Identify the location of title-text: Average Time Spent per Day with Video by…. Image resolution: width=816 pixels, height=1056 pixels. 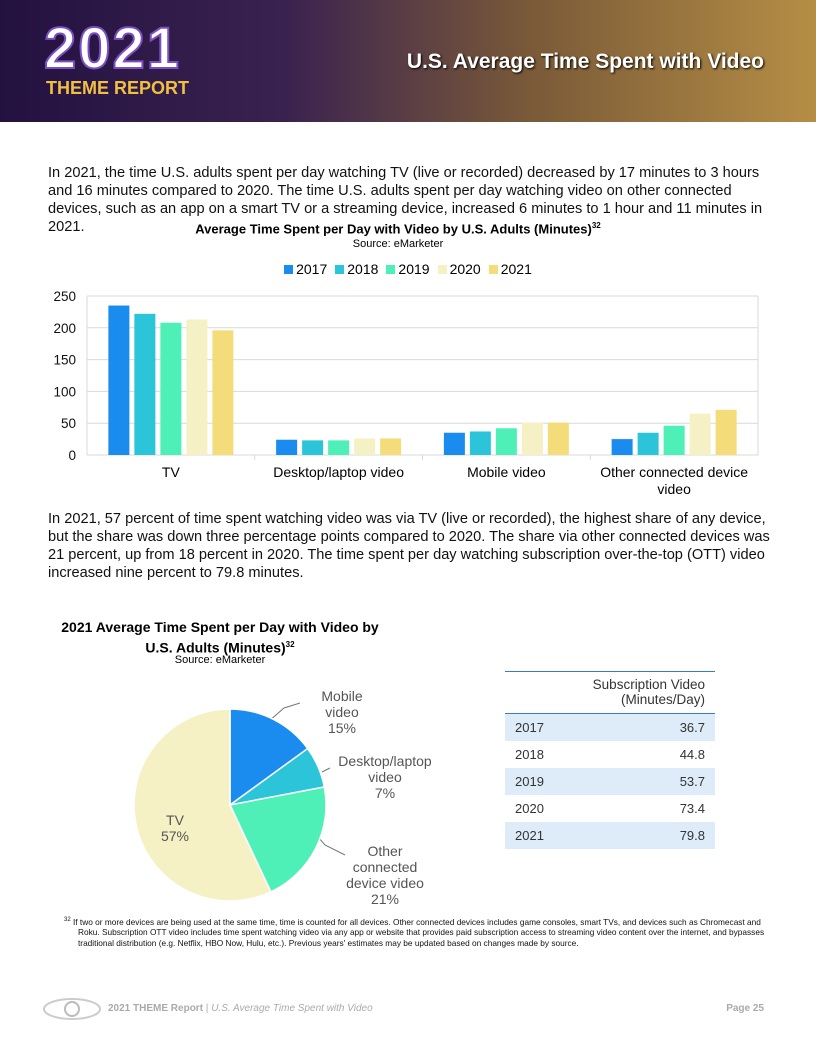
(393, 229).